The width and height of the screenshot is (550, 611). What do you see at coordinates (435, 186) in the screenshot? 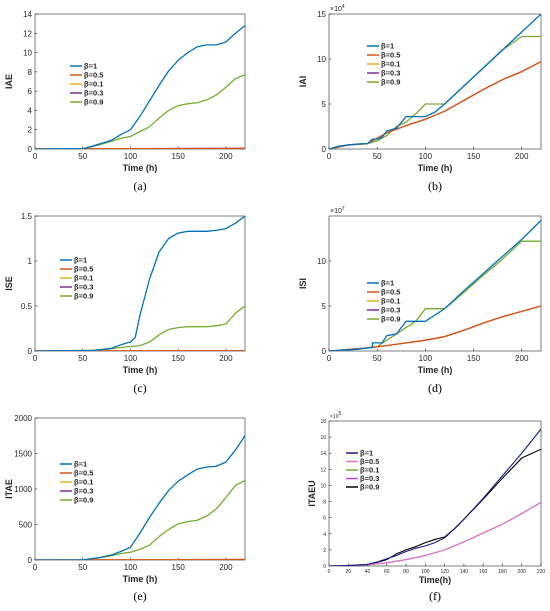
I see `figure-caption: (b)` at bounding box center [435, 186].